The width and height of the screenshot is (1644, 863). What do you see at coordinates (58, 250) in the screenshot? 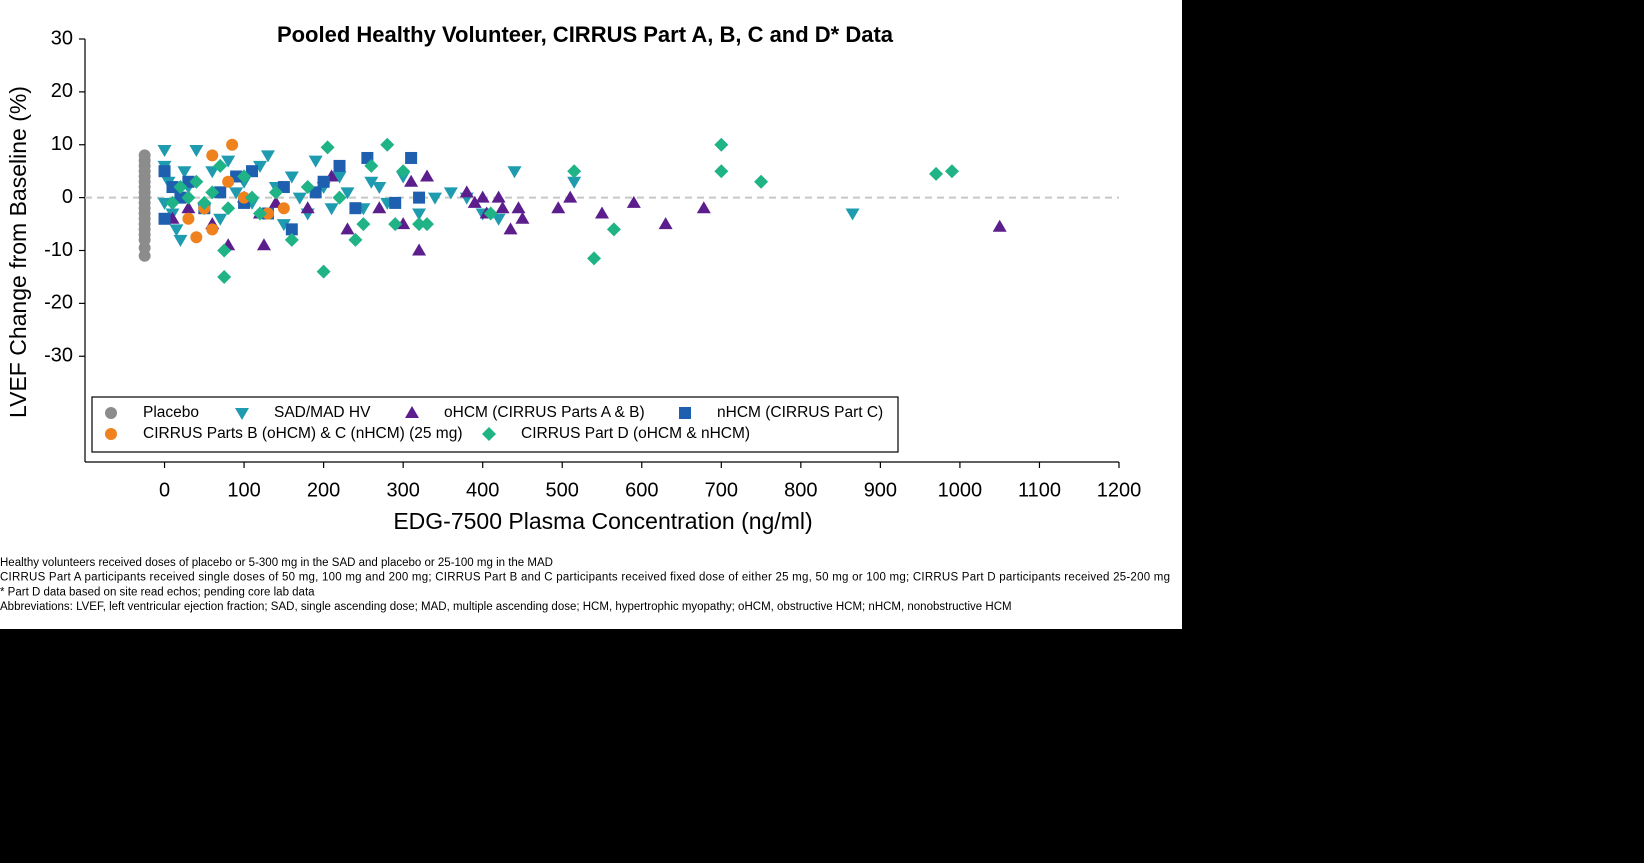
I see `y-tick-label: -10` at bounding box center [58, 250].